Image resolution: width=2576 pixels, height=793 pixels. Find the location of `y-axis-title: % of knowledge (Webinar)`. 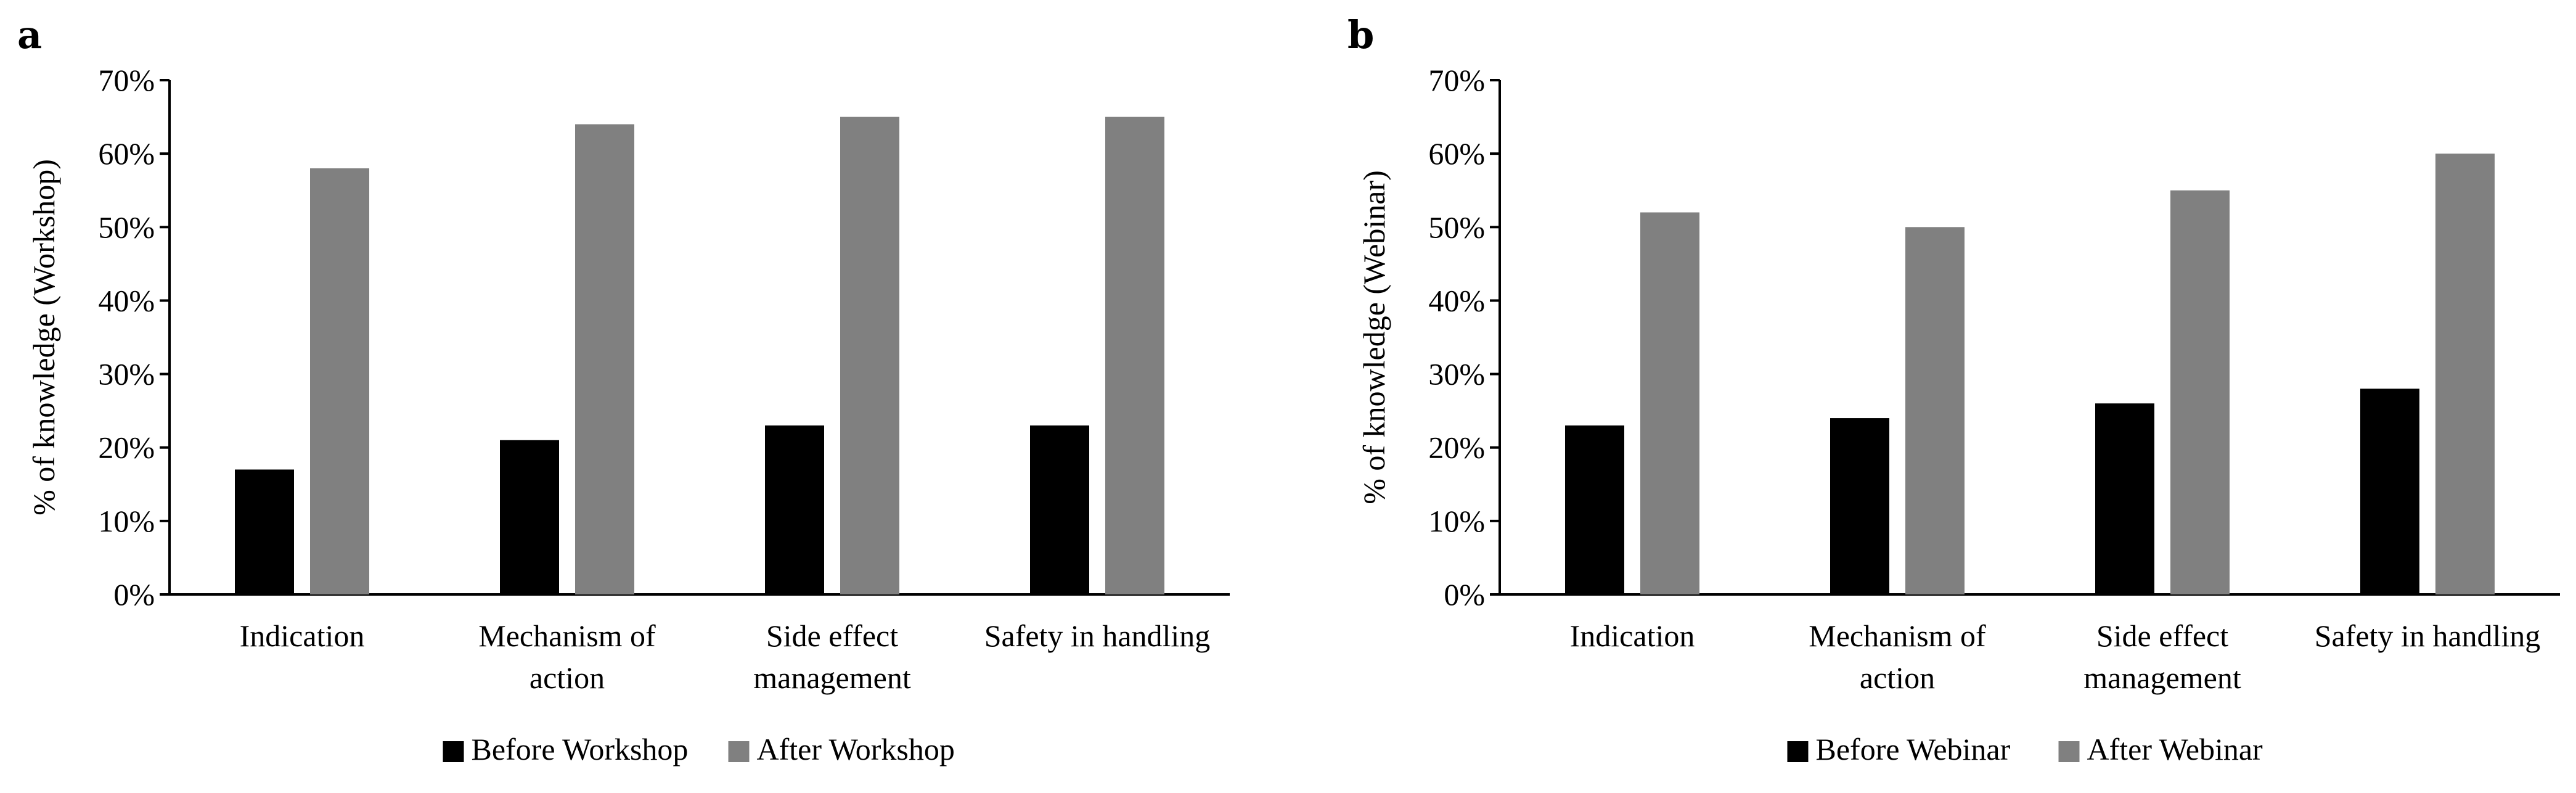

y-axis-title: % of knowledge (Webinar) is located at coordinates (1374, 337).